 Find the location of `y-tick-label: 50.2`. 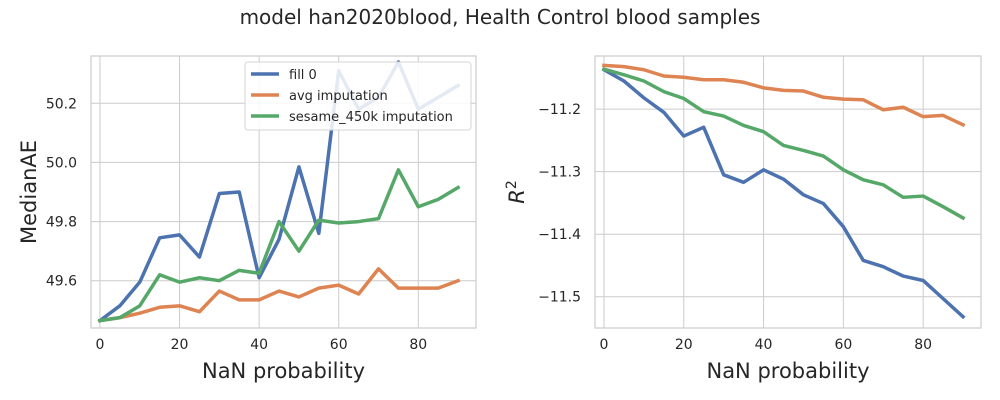

y-tick-label: 50.2 is located at coordinates (61, 104).